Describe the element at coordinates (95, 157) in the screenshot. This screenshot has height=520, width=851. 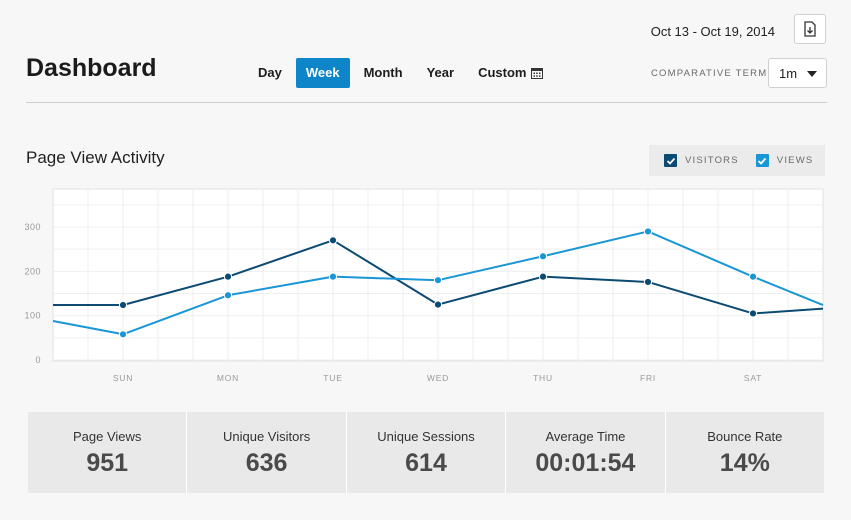
I see `chart-title: Page View Activity` at that location.